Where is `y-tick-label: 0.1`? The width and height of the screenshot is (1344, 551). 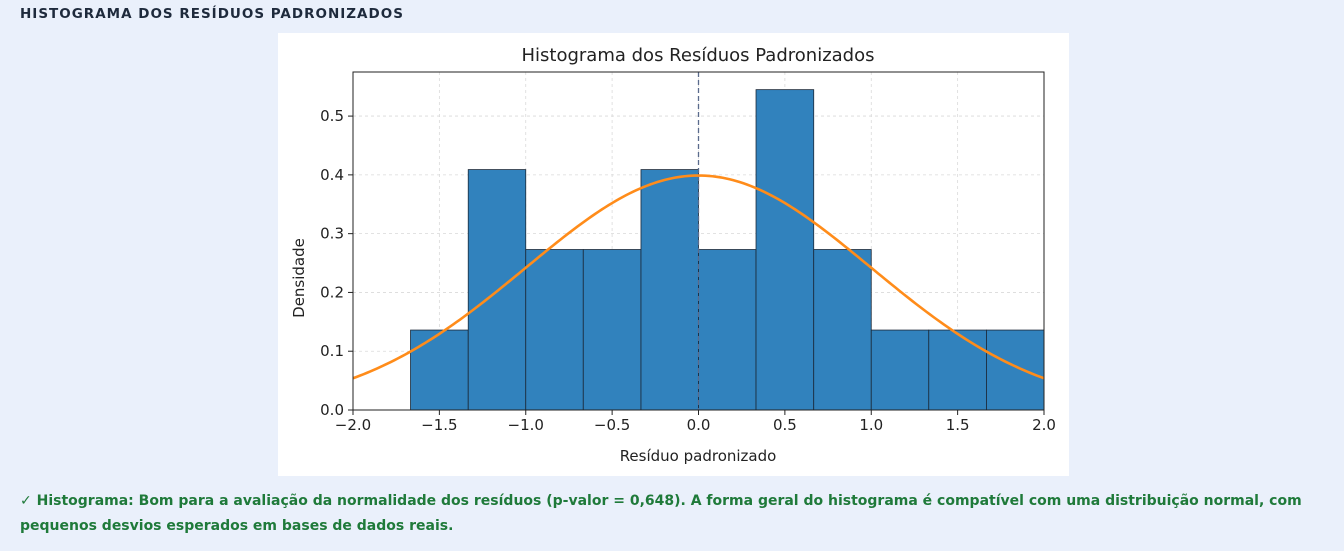
y-tick-label: 0.1 is located at coordinates (332, 351).